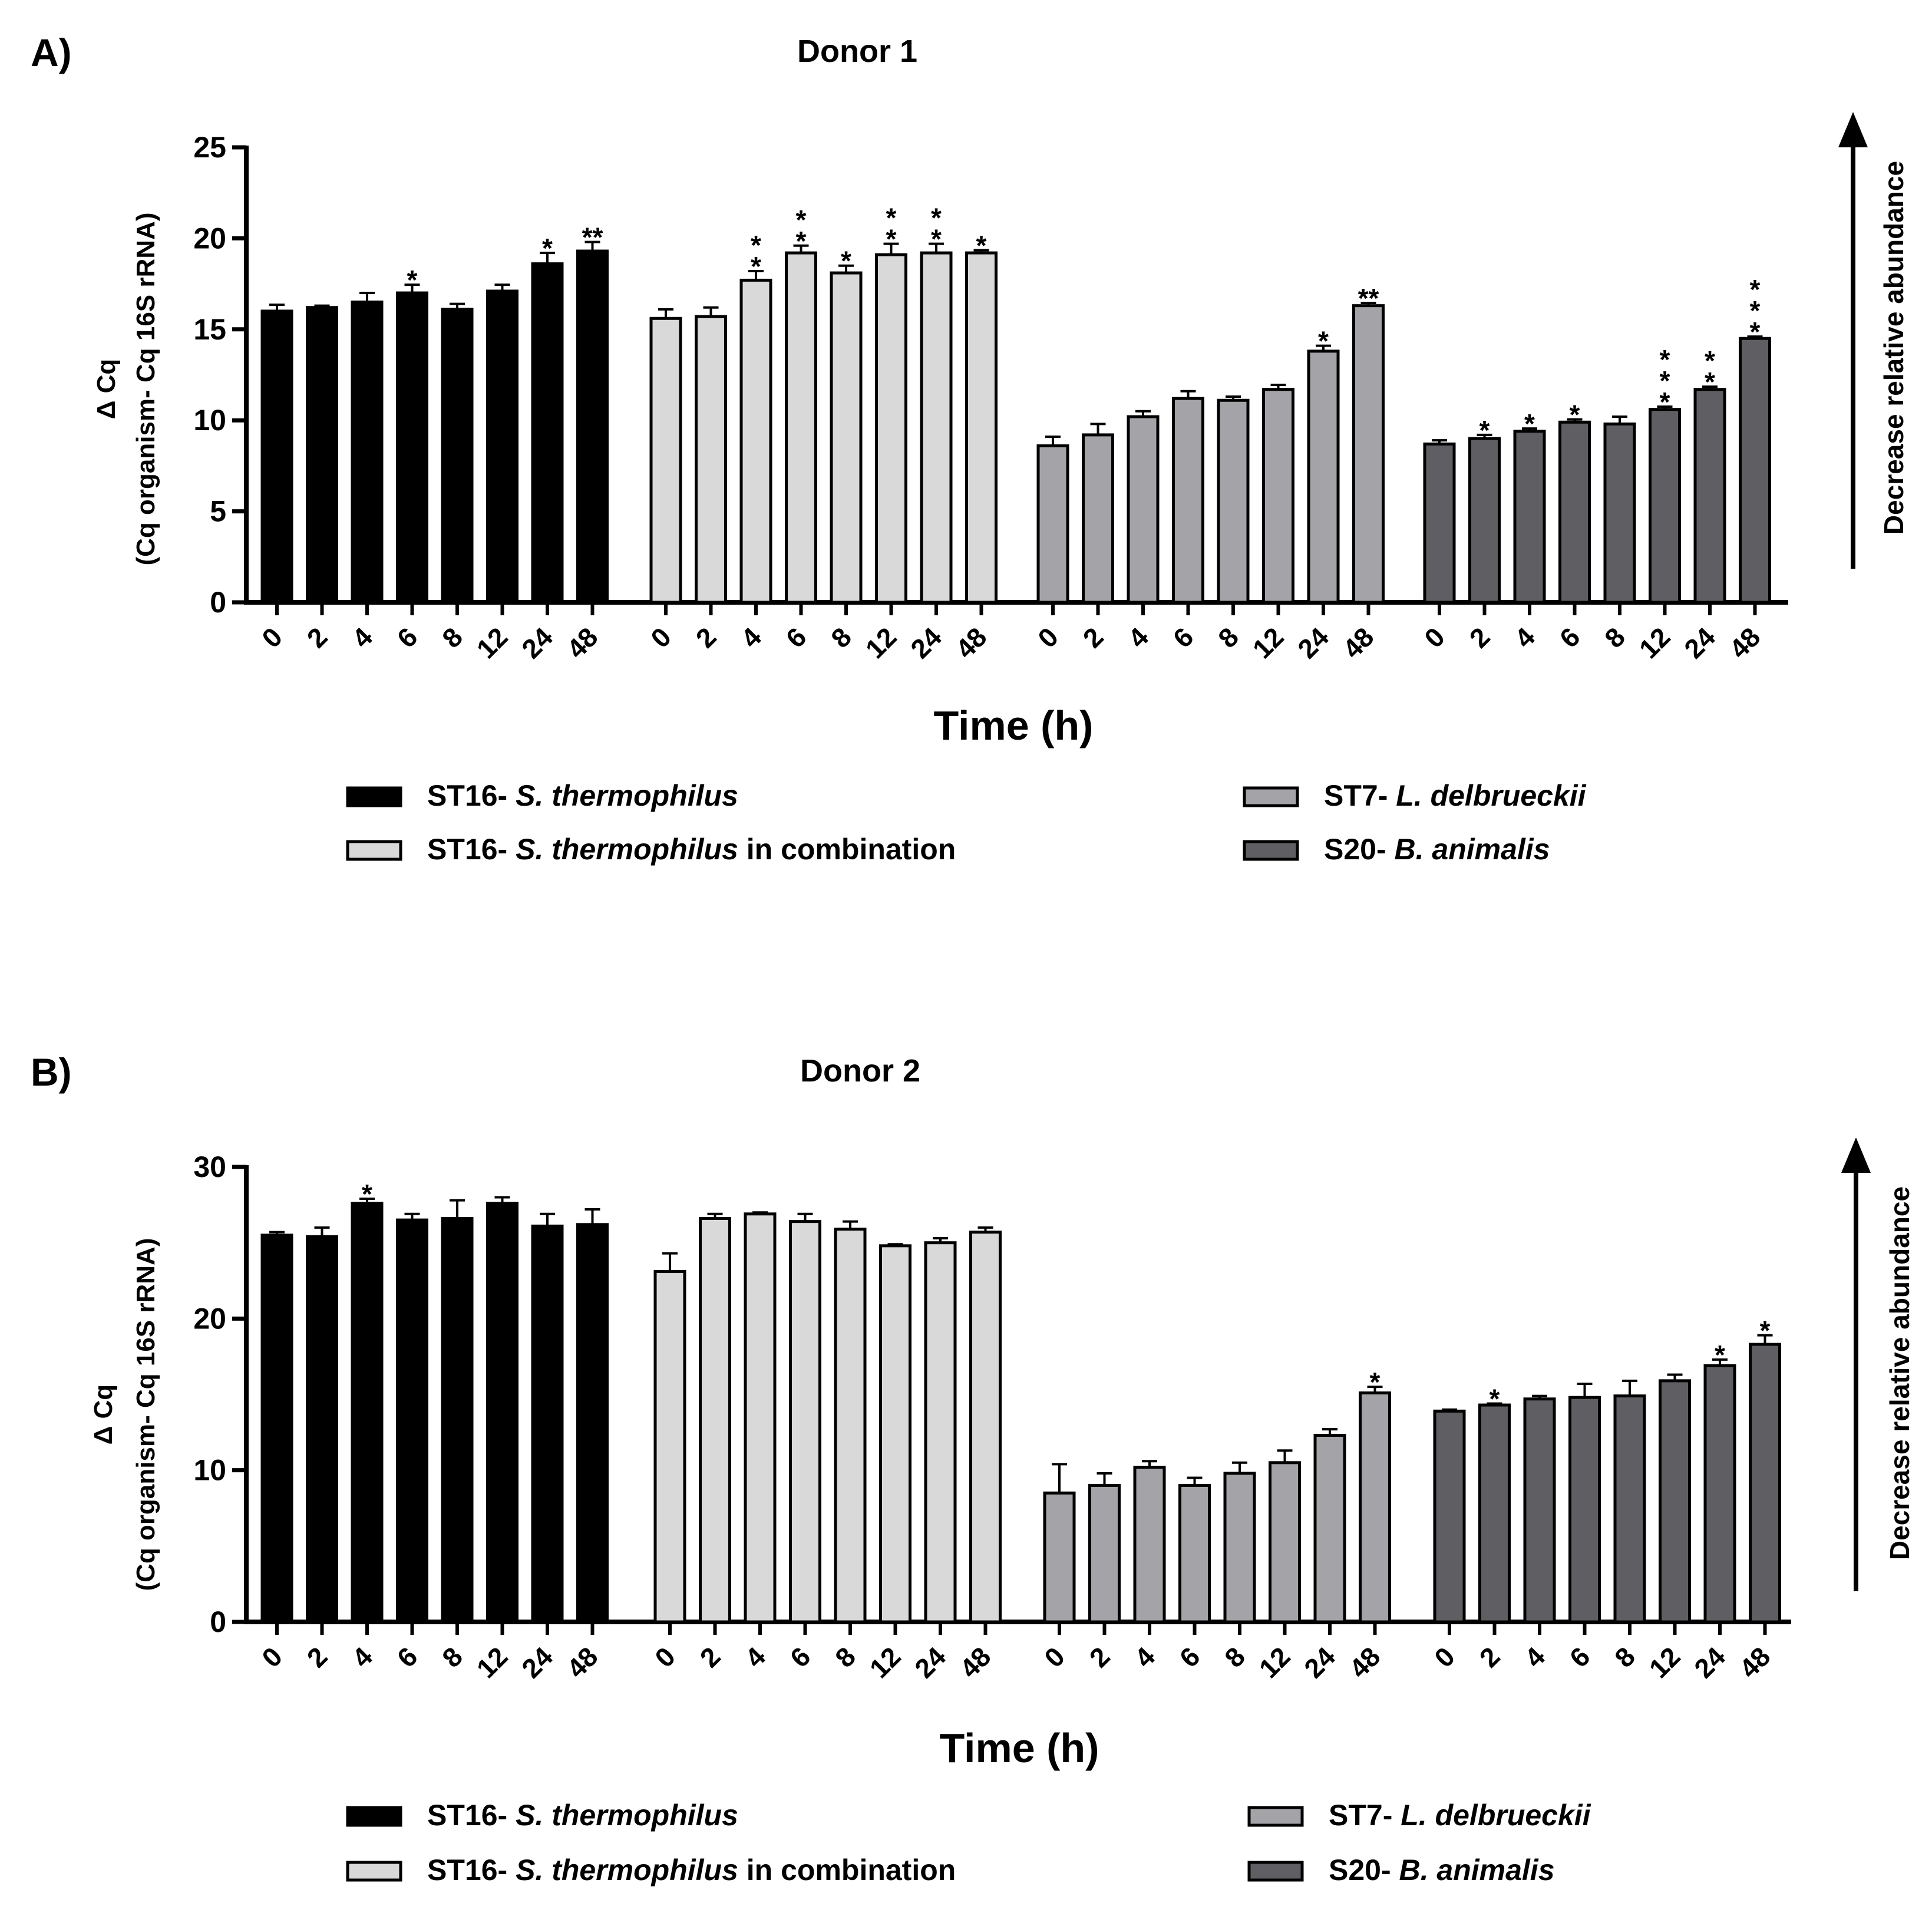 The width and height of the screenshot is (1932, 1916). What do you see at coordinates (847, 849) in the screenshot?
I see `legend-label-suffix: in combination` at bounding box center [847, 849].